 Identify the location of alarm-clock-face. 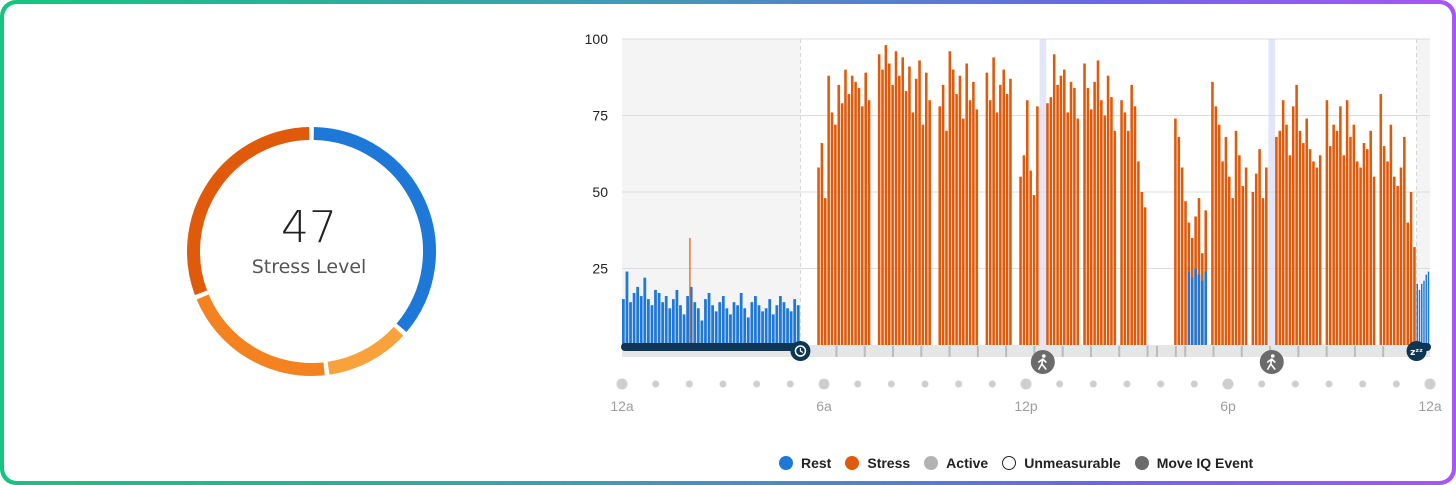
(800, 351).